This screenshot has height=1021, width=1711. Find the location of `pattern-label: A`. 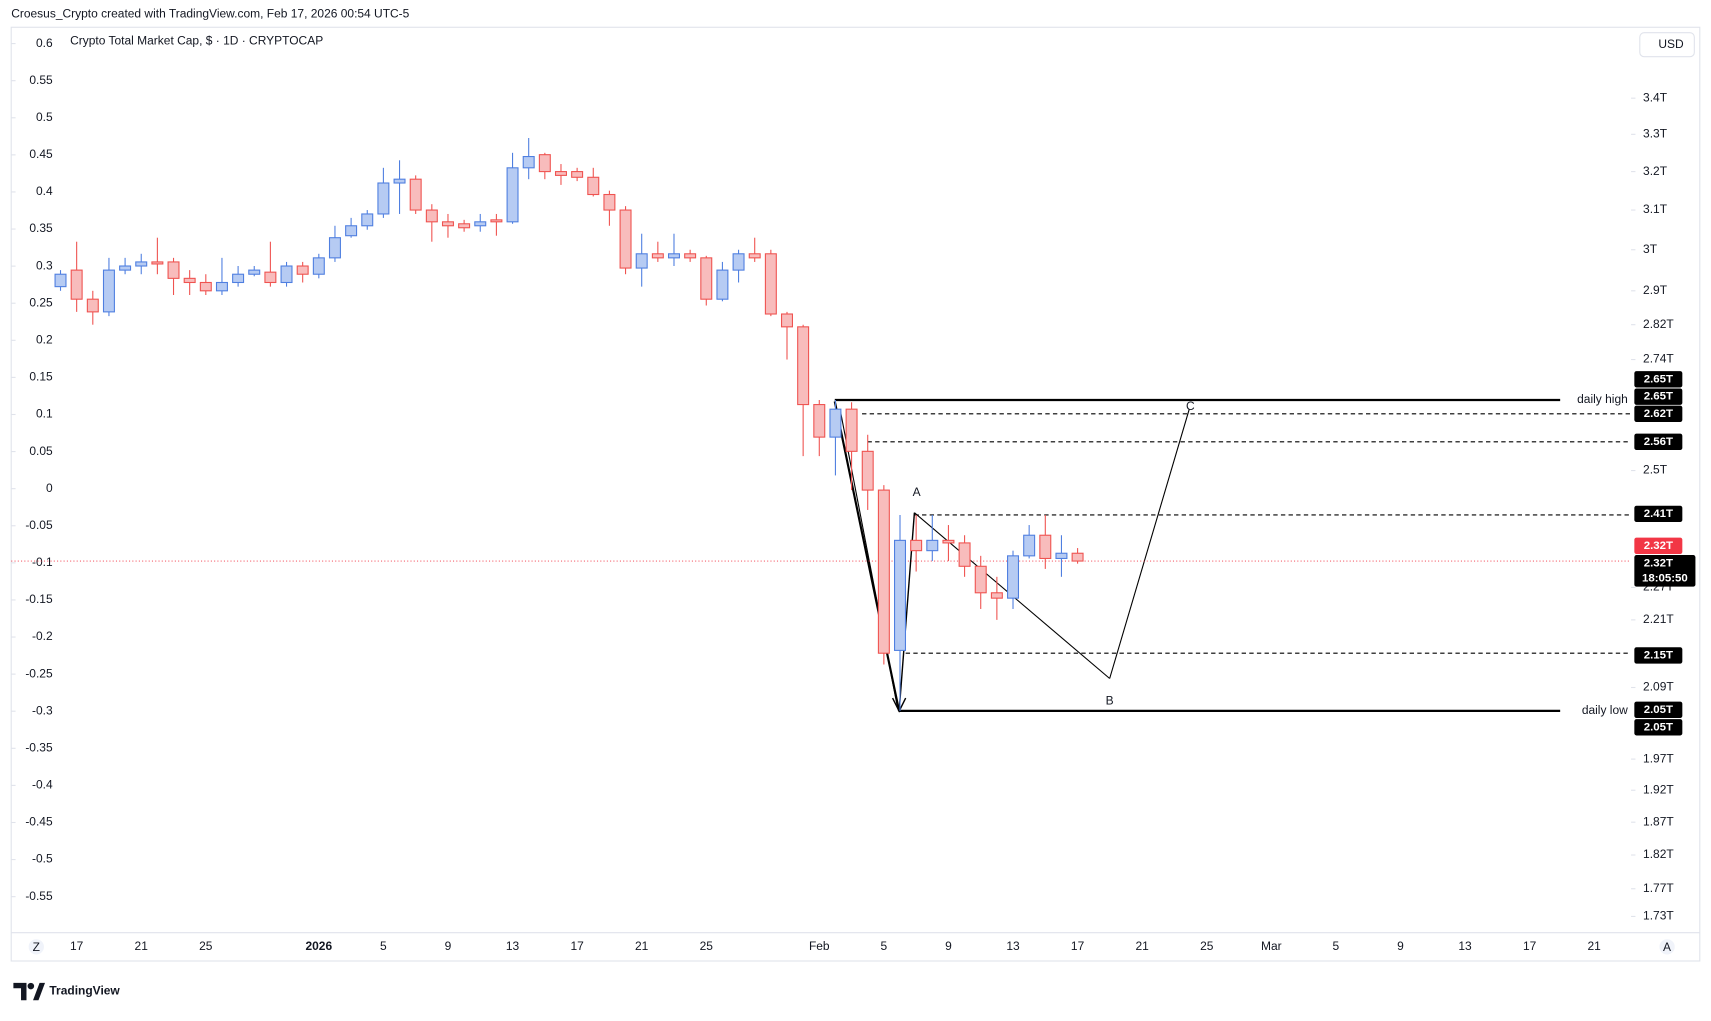

pattern-label: A is located at coordinates (917, 492).